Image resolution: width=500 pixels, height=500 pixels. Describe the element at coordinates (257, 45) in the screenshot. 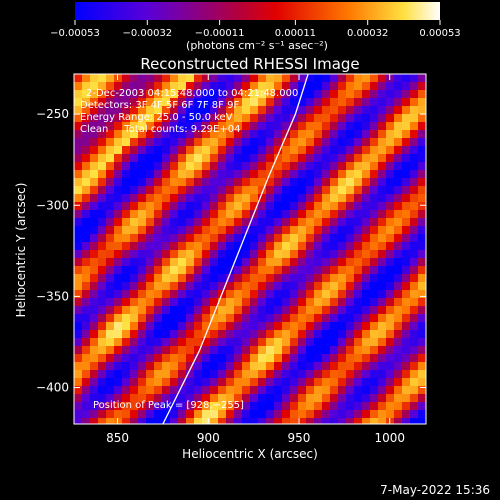

I see `colorbar-unit-label: (photons cm⁻² s⁻¹ asec⁻²)` at that location.